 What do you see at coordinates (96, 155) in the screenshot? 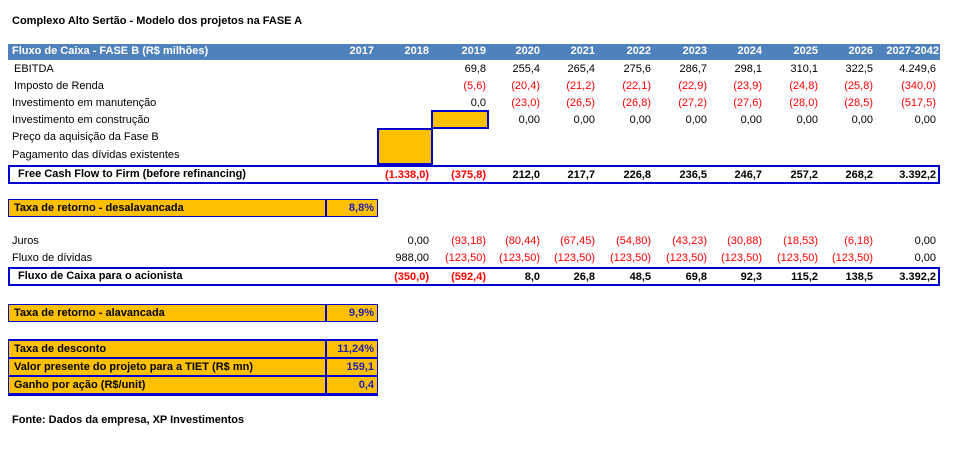
I see `row-label: Pagamento das dívidas existentes` at bounding box center [96, 155].